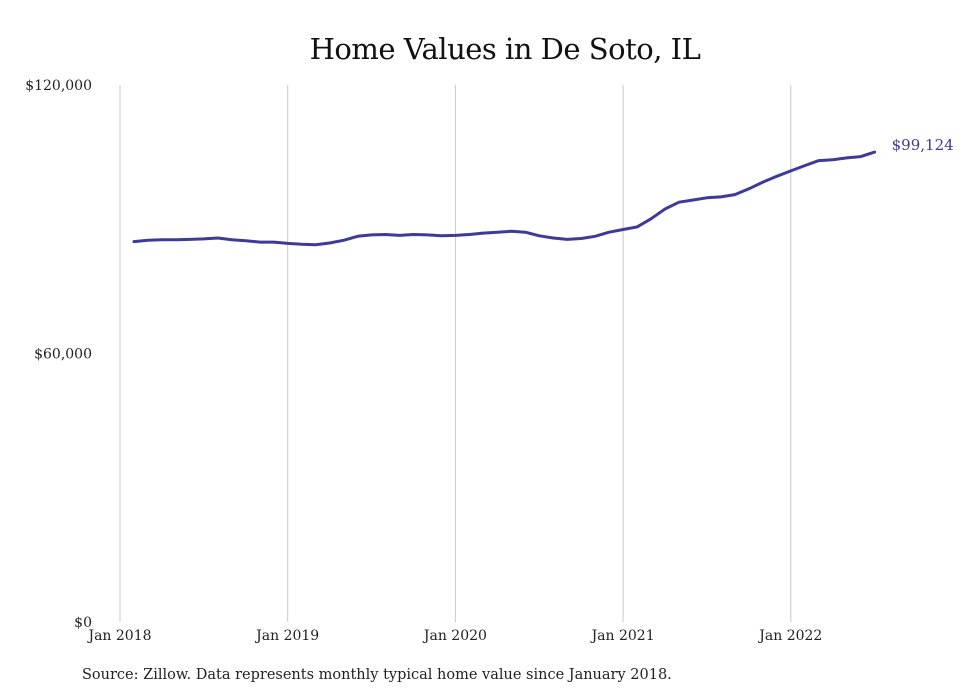 This screenshot has height=699, width=980. Describe the element at coordinates (63, 355) in the screenshot. I see `y-tick-label: $60,000` at that location.